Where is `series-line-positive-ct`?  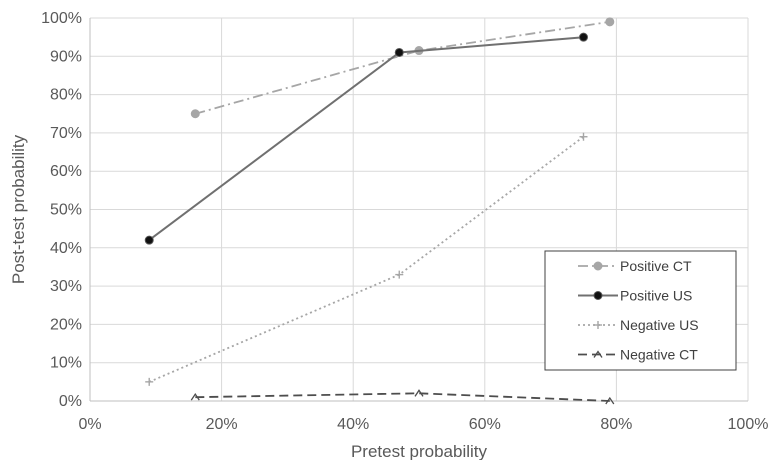 series-line-positive-ct is located at coordinates (402, 67).